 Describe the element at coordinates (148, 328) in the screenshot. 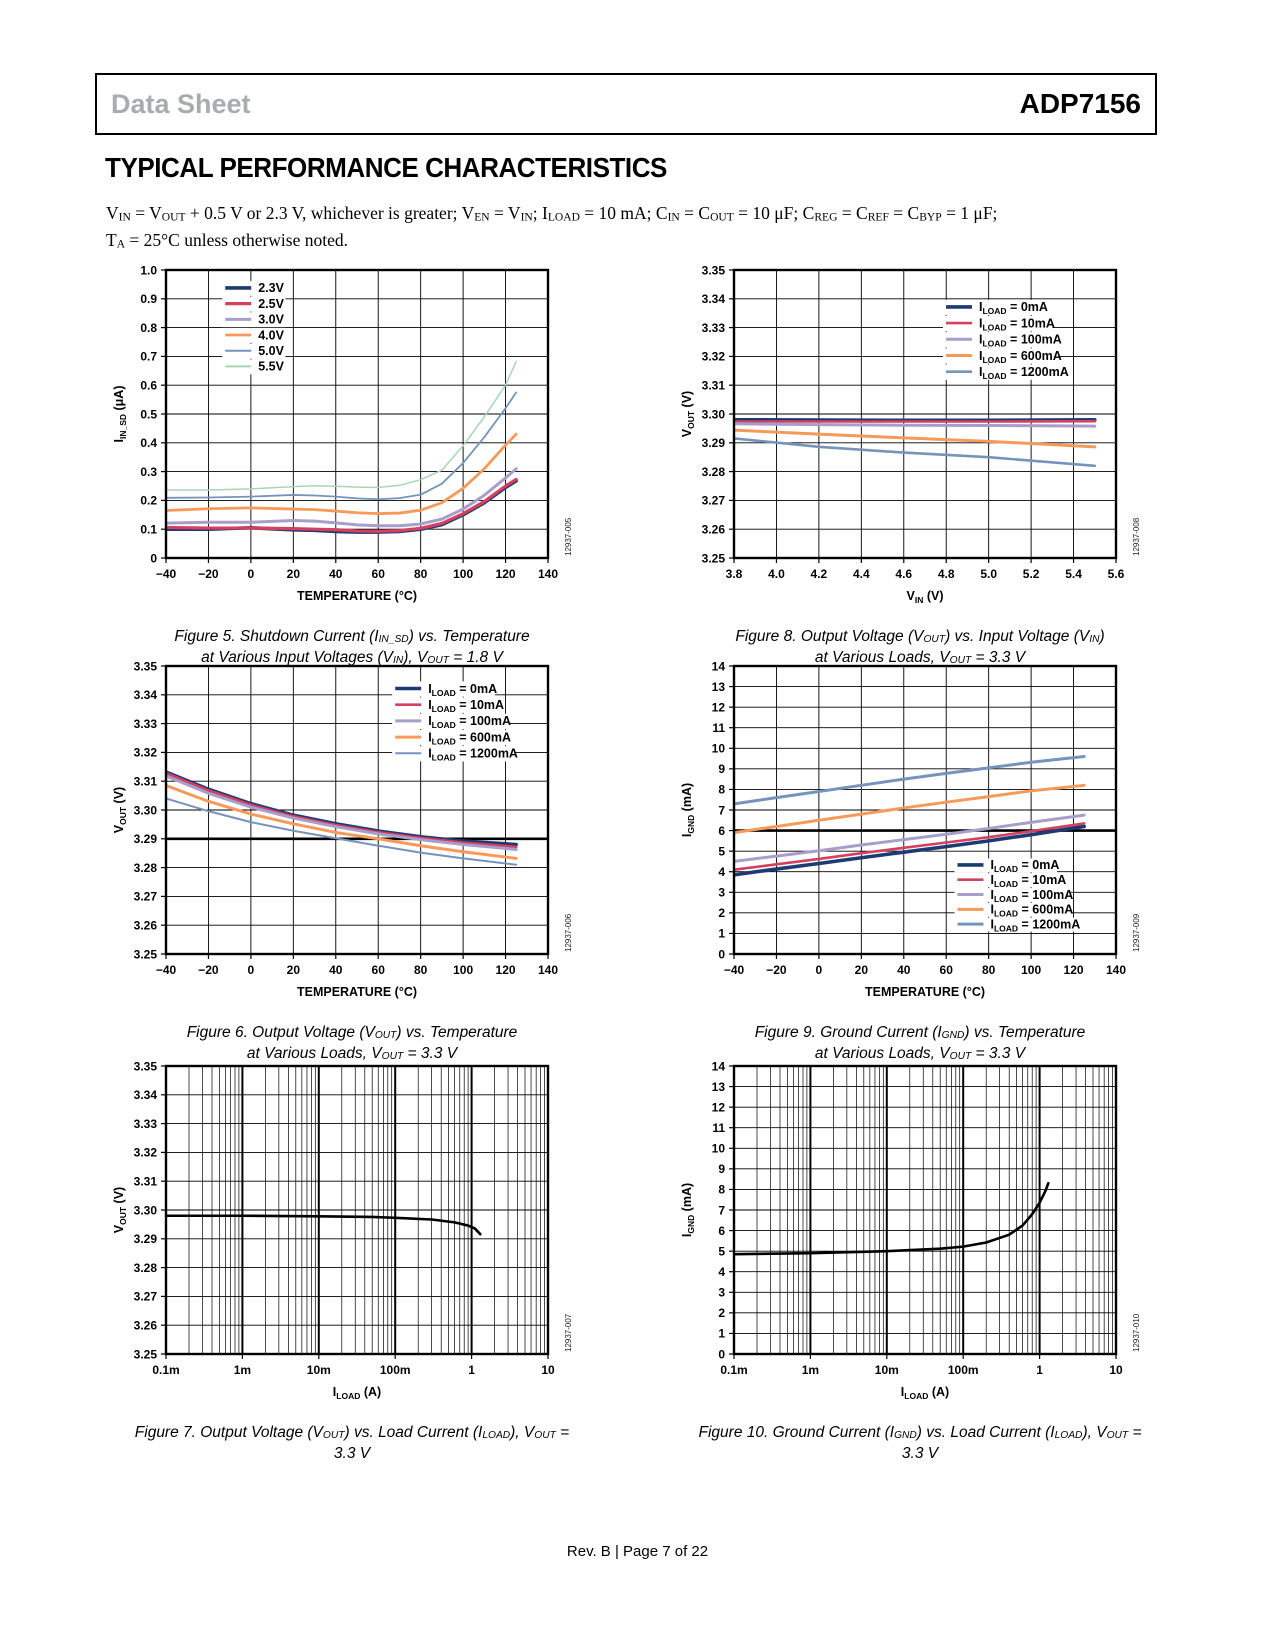

I see `svg-text: 0.8` at that location.